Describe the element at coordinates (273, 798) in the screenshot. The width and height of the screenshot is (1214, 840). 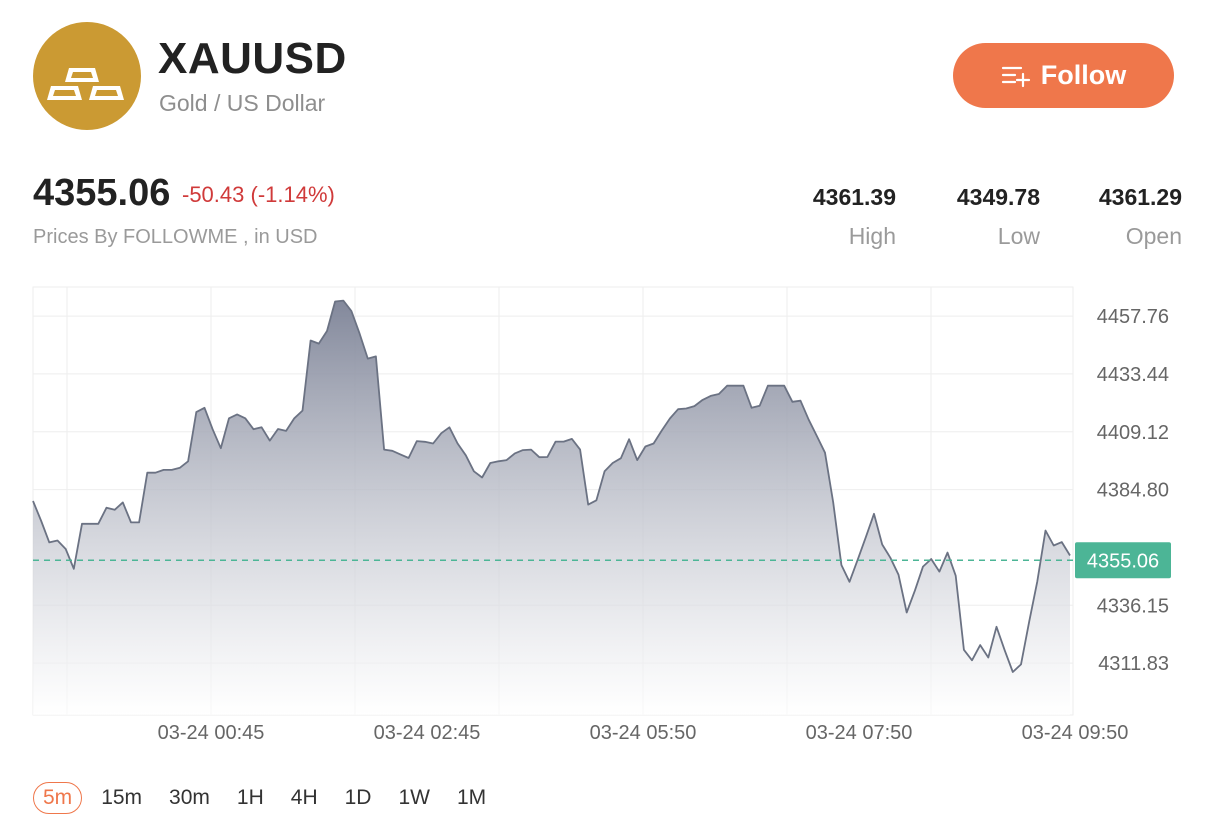
I see `timeframe-selector: 5m 15m 30m 1H 4H 1D 1W 1M` at that location.